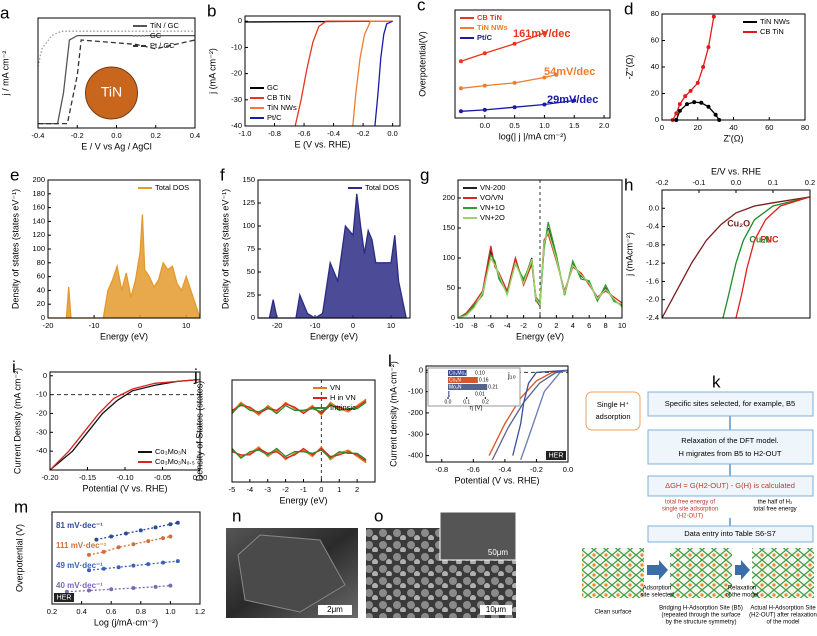 The image size is (817, 636). Describe the element at coordinates (775, 21) in the screenshot. I see `legend-label: TiN NWs` at that location.